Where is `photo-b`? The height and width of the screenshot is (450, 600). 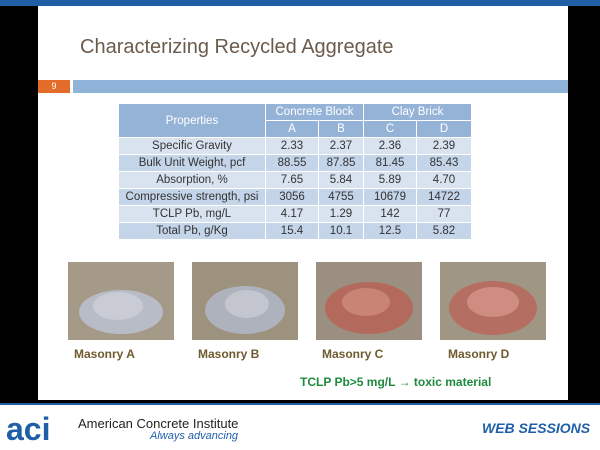 photo-b is located at coordinates (245, 301).